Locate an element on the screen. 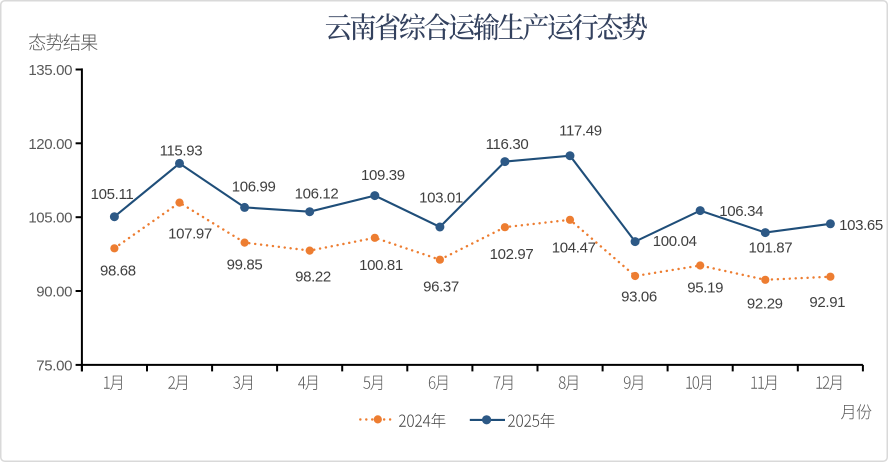  svg-text: 100.81 is located at coordinates (381, 265).